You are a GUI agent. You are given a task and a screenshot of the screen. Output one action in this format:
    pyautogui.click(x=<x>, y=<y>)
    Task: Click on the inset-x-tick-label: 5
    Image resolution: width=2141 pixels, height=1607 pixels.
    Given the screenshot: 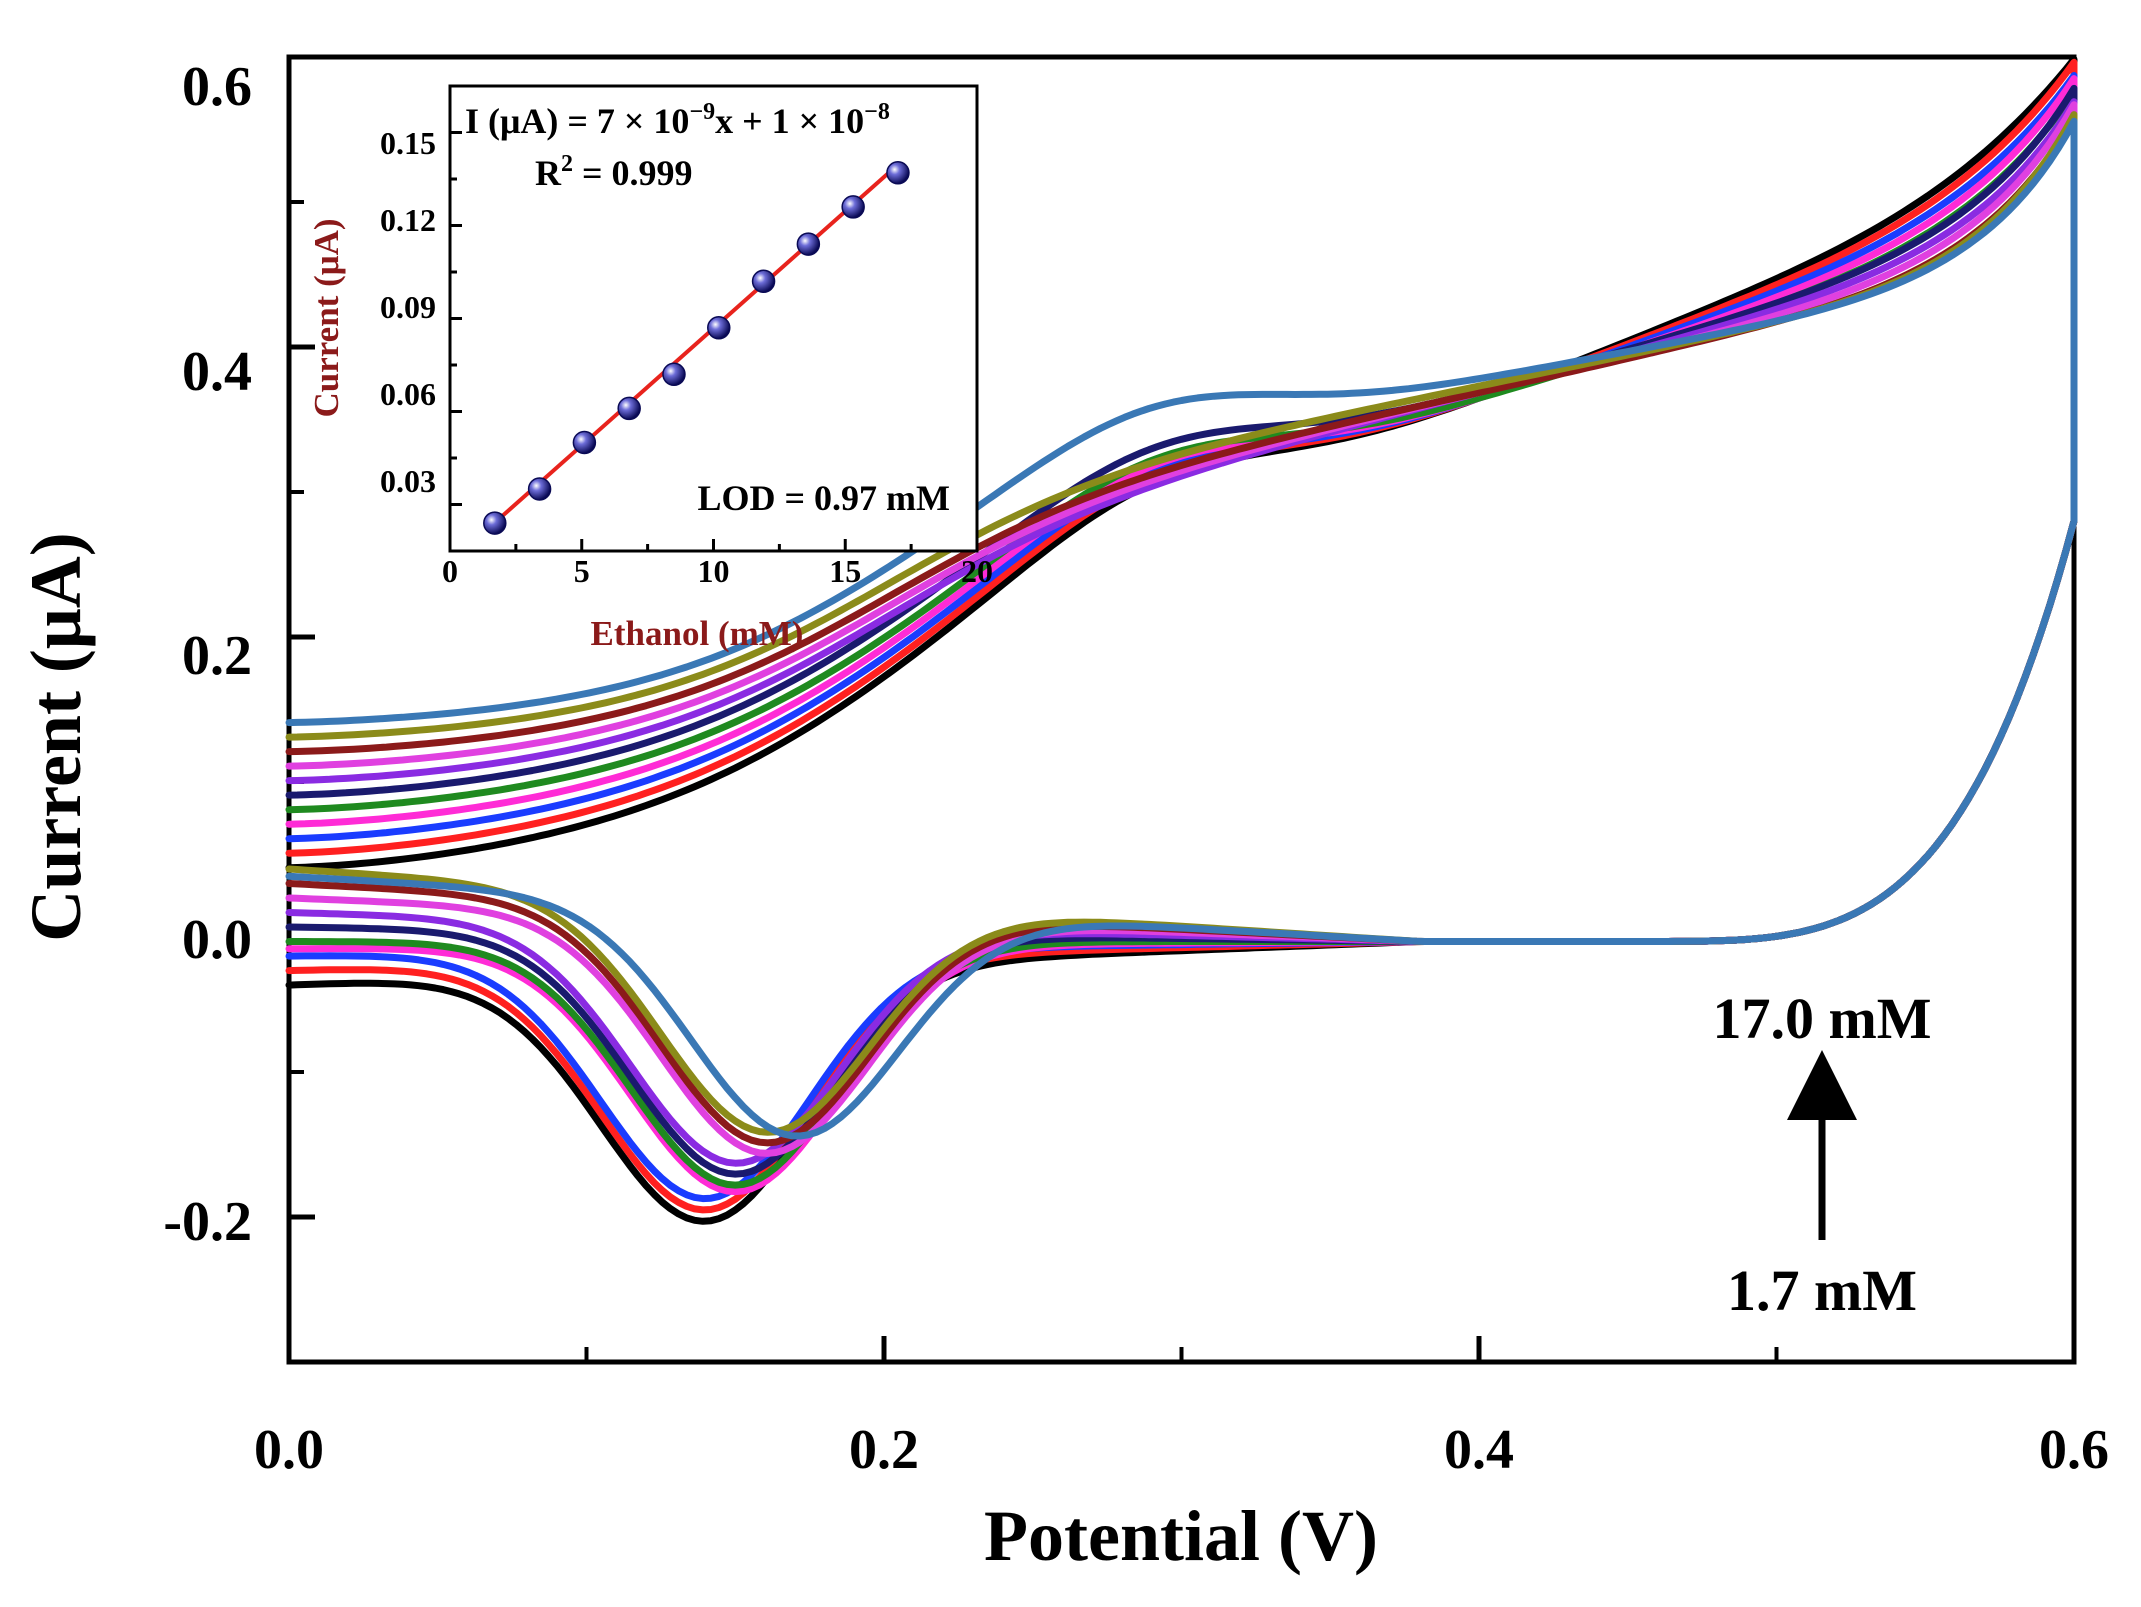 What is the action you would take?
    pyautogui.click(x=582, y=571)
    